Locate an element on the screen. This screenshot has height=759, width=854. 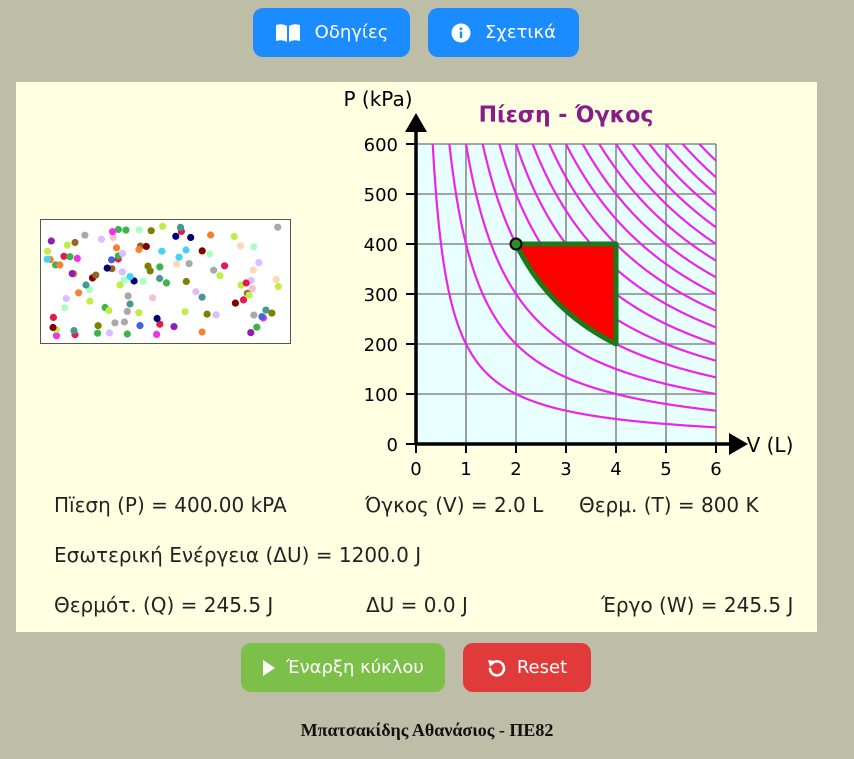
reset-button: Reset is located at coordinates (527, 667).